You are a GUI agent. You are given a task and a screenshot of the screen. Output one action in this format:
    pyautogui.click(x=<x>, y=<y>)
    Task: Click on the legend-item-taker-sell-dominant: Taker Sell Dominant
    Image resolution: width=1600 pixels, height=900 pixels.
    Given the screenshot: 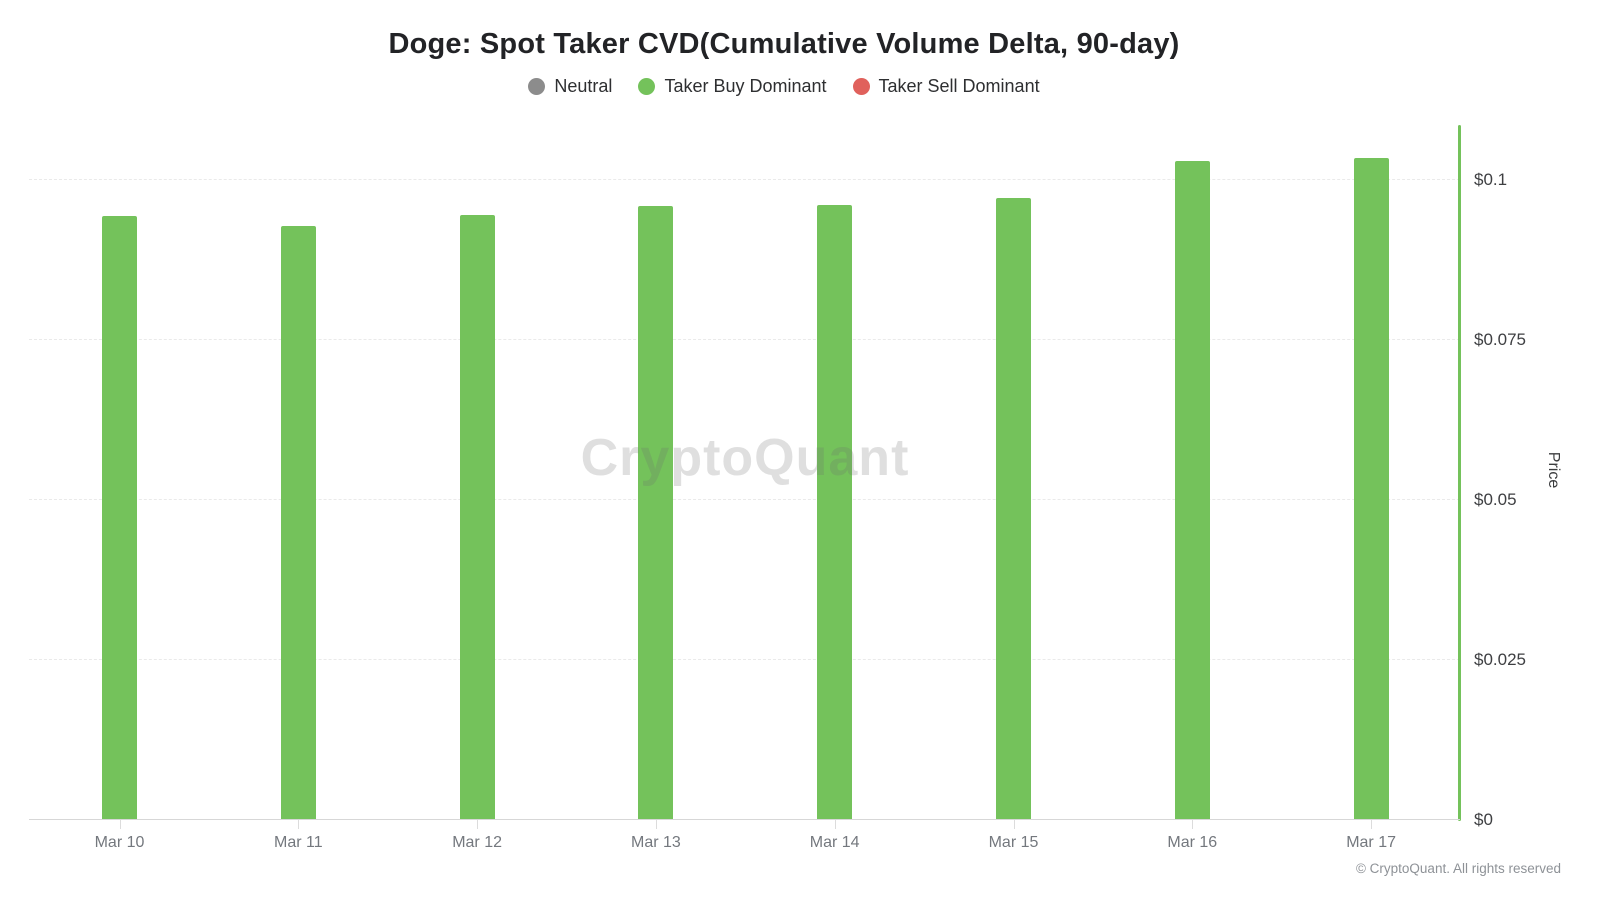 What is the action you would take?
    pyautogui.click(x=946, y=86)
    